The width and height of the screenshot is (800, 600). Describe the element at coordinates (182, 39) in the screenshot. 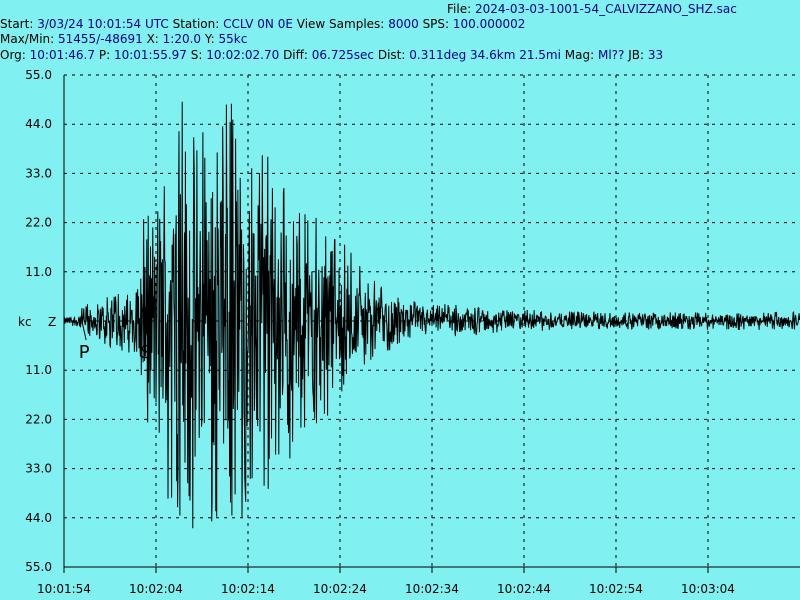

I see `x-scale-value: 1:20.0` at that location.